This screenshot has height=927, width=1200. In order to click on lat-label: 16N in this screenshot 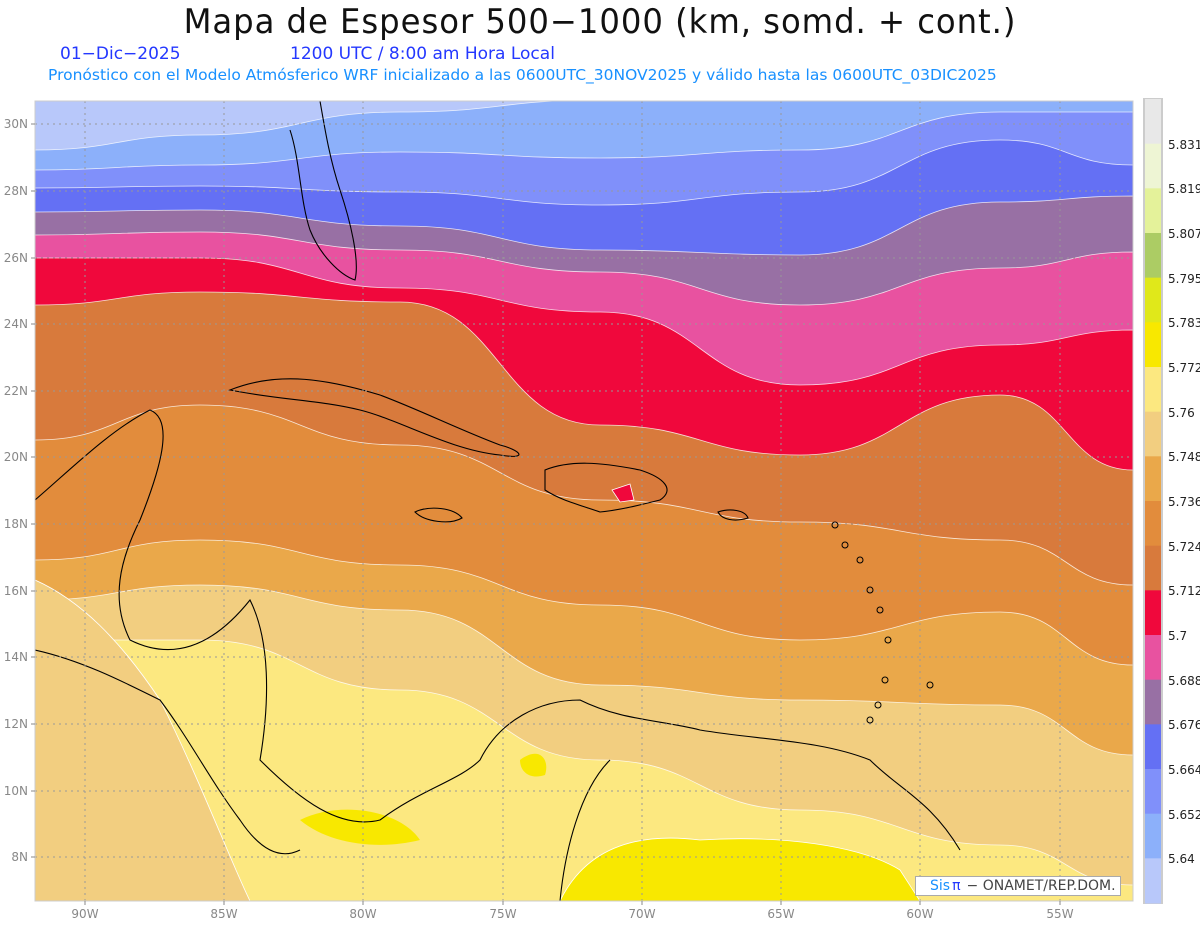, I will do `click(16, 591)`.